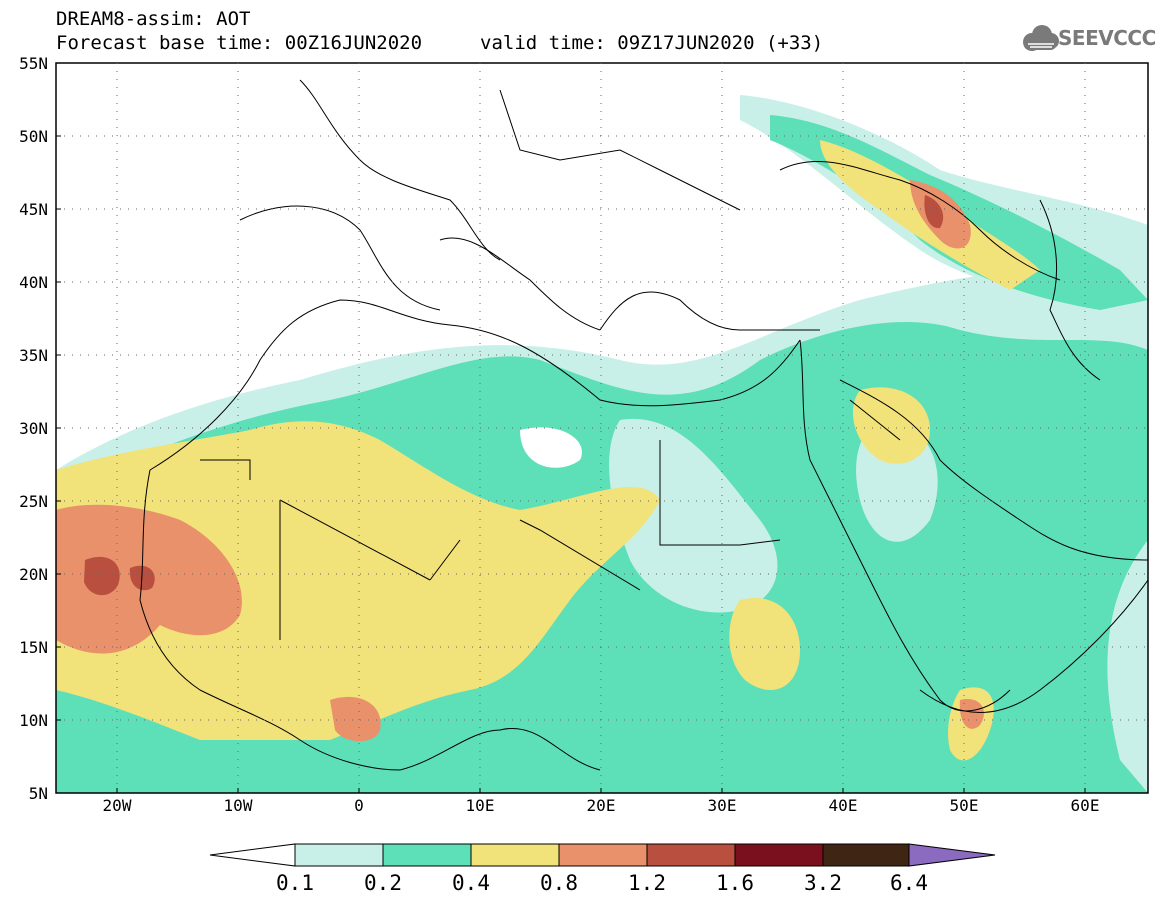 This screenshot has width=1165, height=905. Describe the element at coordinates (964, 805) in the screenshot. I see `lon-label: 50E` at that location.